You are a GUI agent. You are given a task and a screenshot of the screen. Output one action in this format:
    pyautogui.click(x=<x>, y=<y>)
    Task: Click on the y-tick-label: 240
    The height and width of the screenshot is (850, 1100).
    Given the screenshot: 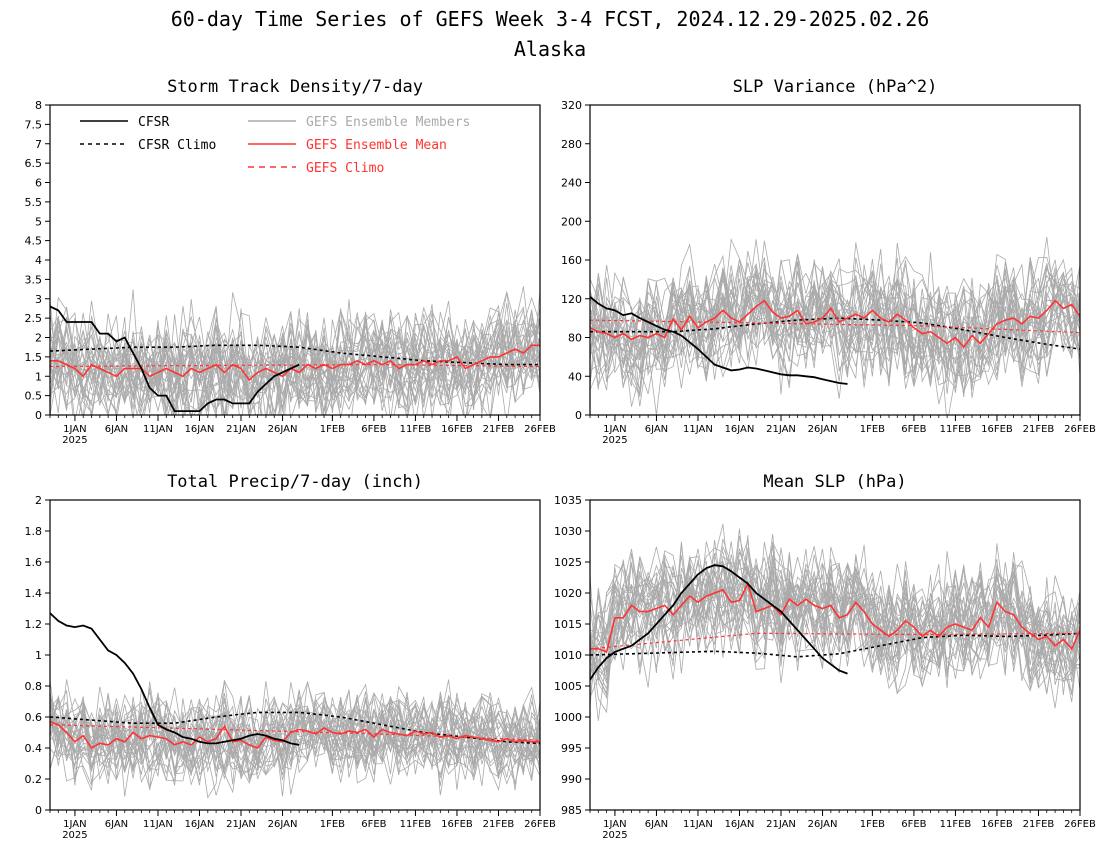 What is the action you would take?
    pyautogui.click(x=571, y=183)
    